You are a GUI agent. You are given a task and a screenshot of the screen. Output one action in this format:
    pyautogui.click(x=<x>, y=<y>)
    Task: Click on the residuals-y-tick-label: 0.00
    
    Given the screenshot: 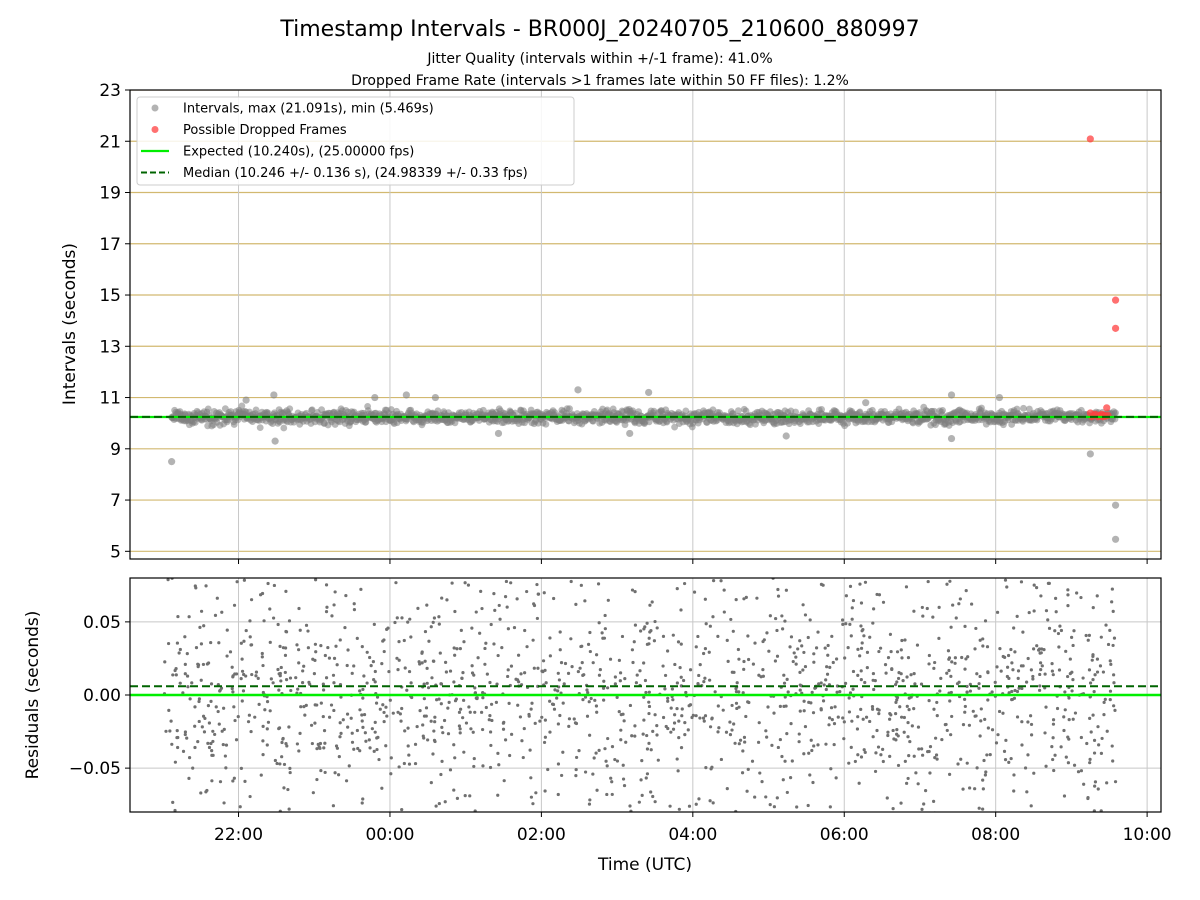 What is the action you would take?
    pyautogui.click(x=102, y=696)
    